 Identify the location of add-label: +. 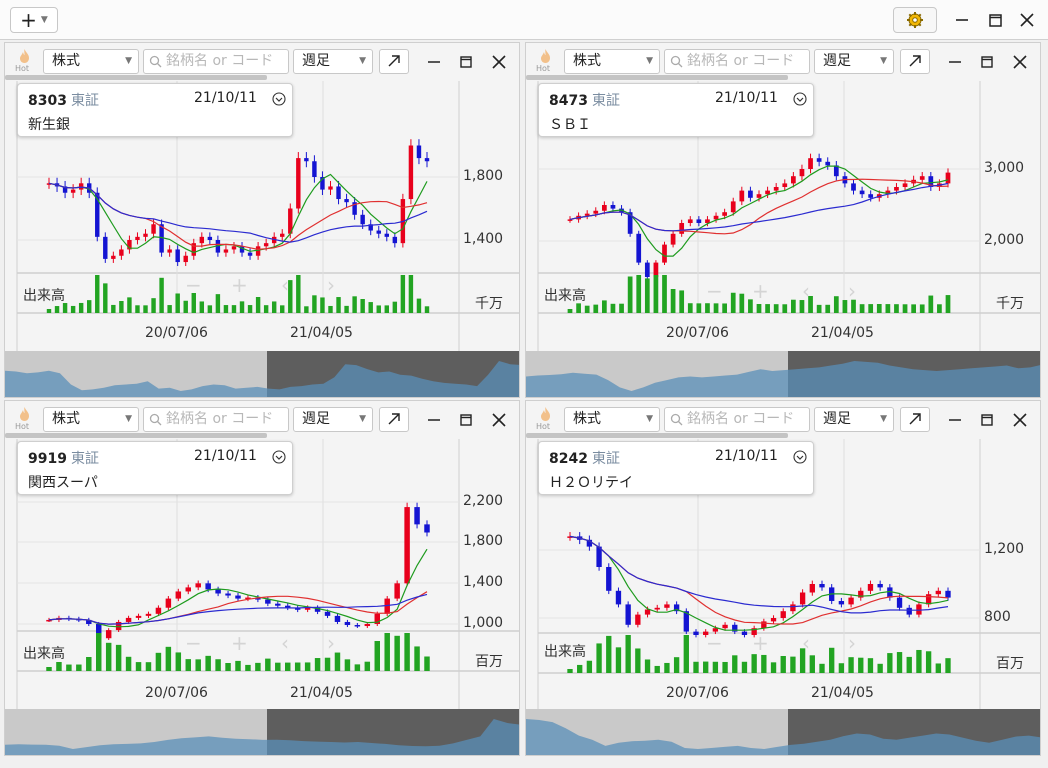
(28, 20).